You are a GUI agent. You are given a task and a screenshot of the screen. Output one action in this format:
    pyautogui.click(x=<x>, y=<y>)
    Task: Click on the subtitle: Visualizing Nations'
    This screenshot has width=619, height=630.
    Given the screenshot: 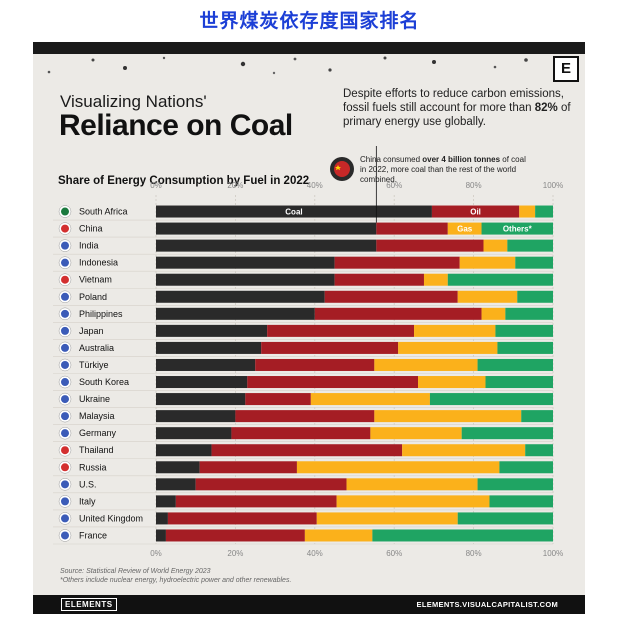 What is the action you would take?
    pyautogui.click(x=133, y=101)
    